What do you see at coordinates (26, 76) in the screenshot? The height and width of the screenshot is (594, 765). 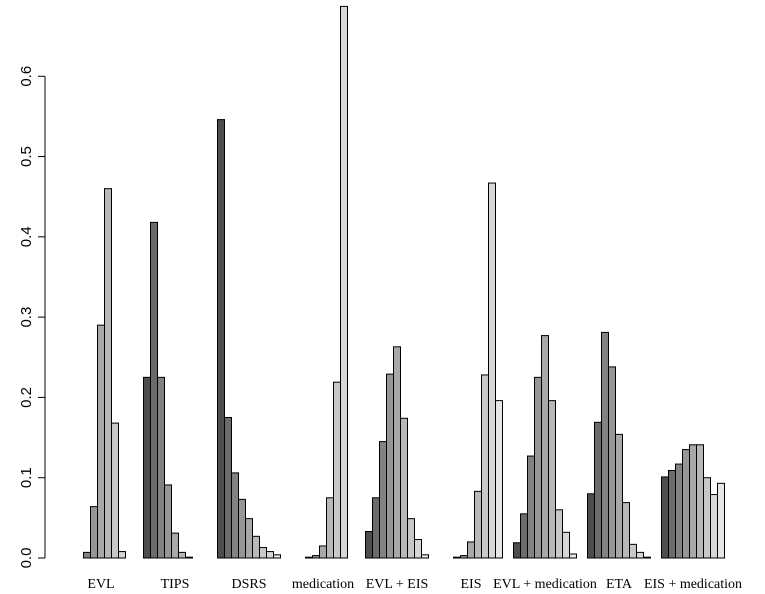 I see `y-tick-label: 0.6` at bounding box center [26, 76].